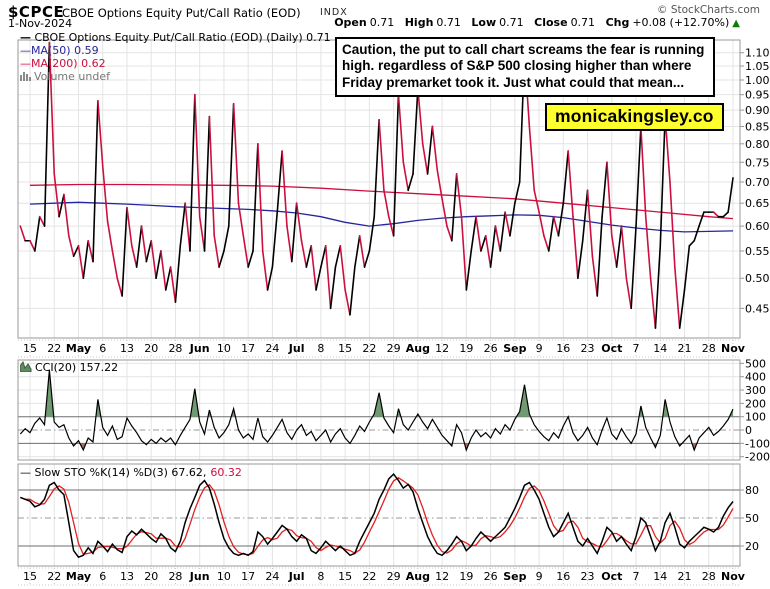 The width and height of the screenshot is (770, 589). What do you see at coordinates (376, 410) in the screenshot?
I see `cci-series` at bounding box center [376, 410].